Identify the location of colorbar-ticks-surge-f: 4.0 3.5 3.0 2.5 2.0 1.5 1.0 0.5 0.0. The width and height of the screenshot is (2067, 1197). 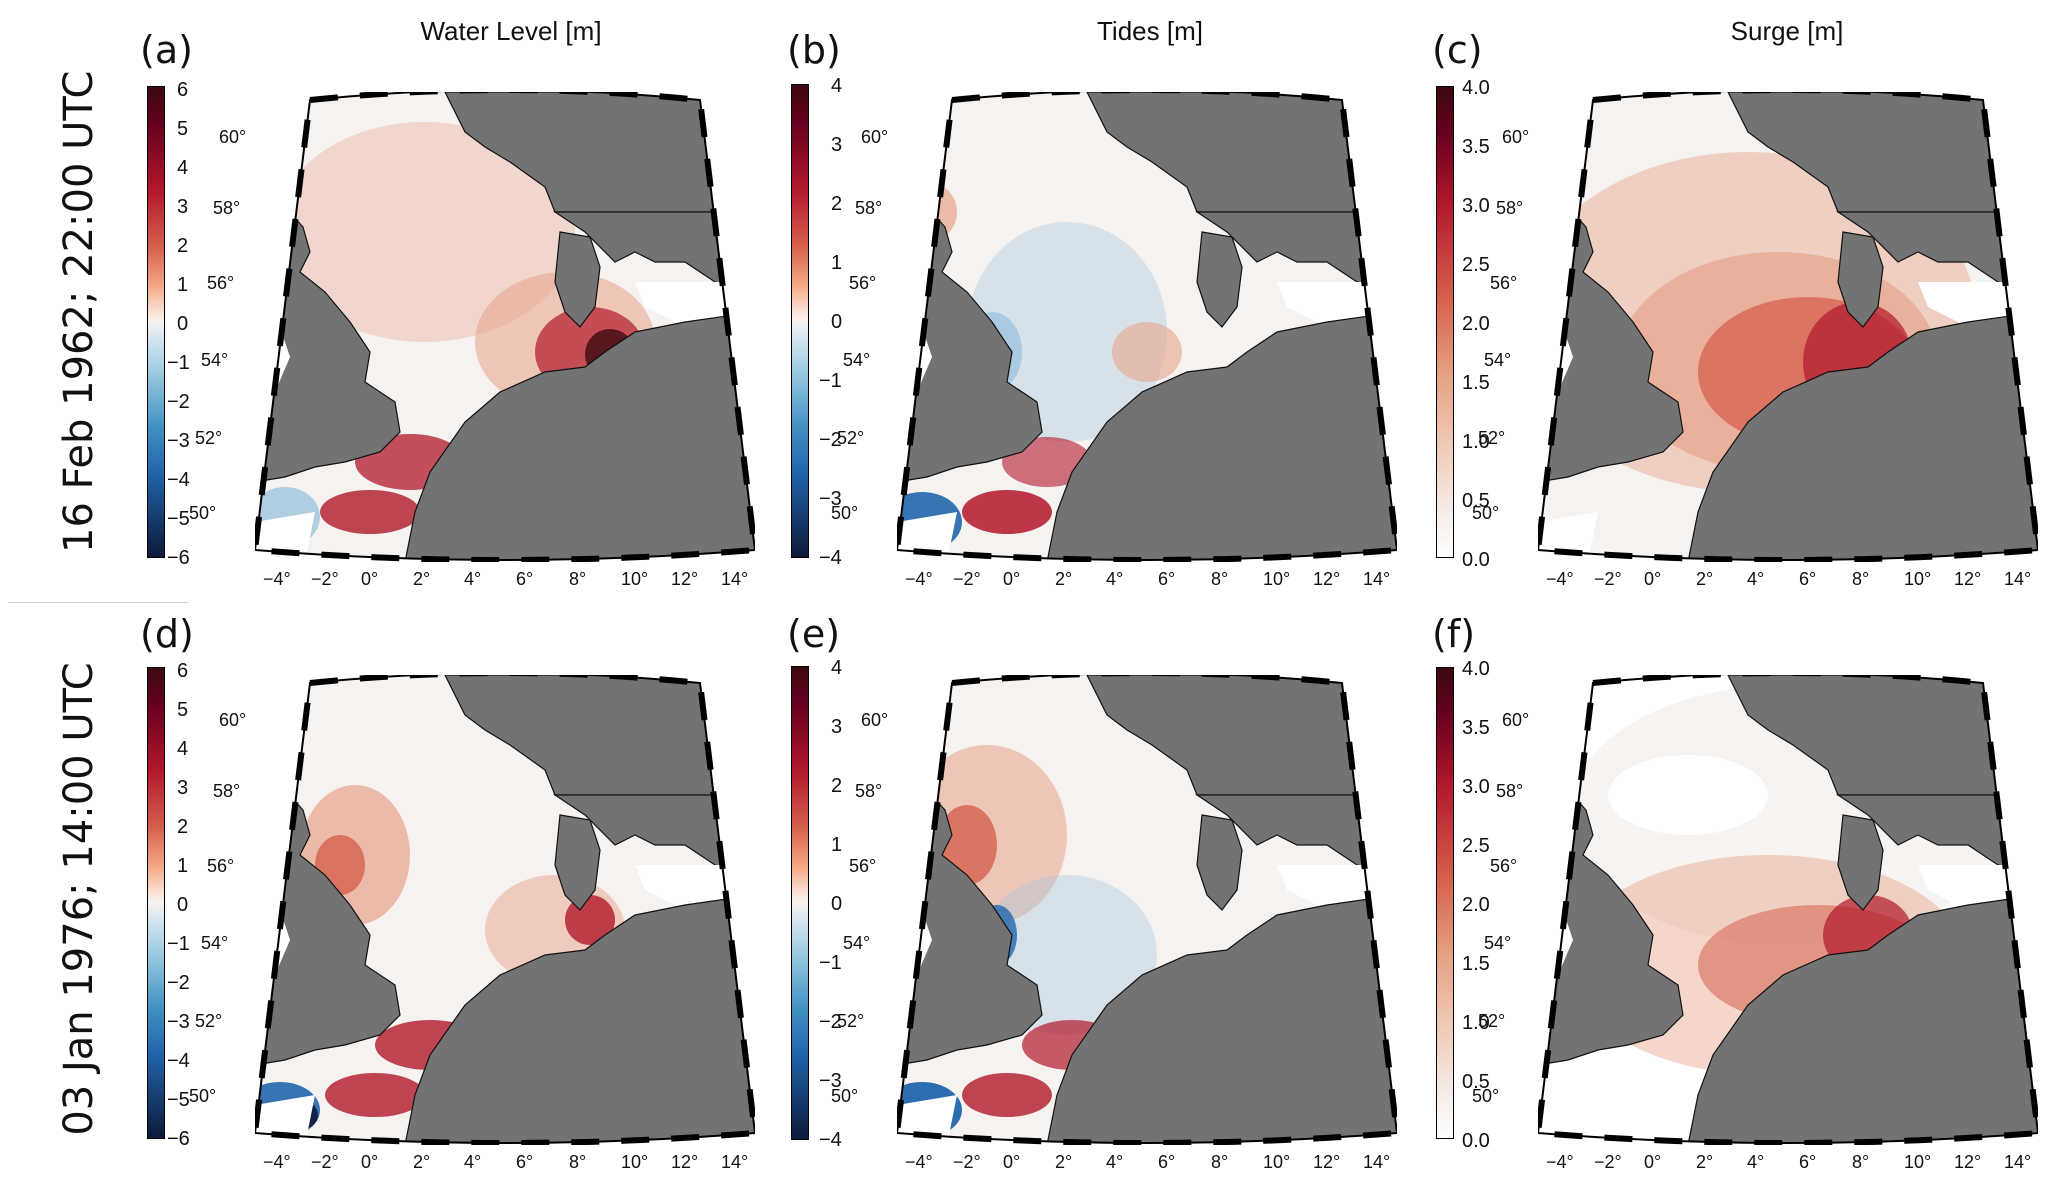
(1483, 904).